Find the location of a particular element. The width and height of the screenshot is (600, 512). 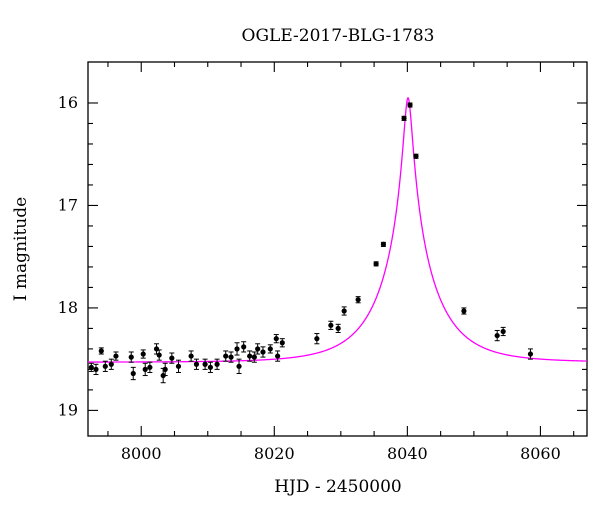

x-tick-label: 8040 is located at coordinates (407, 453).